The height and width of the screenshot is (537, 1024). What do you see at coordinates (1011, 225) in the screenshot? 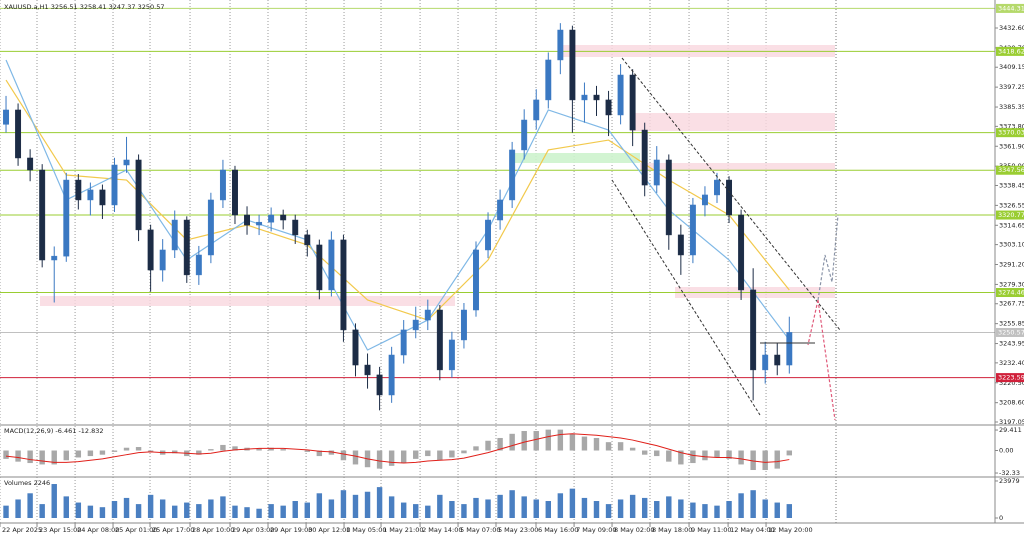
I see `y-tick-label: 3314.65` at bounding box center [1011, 225].